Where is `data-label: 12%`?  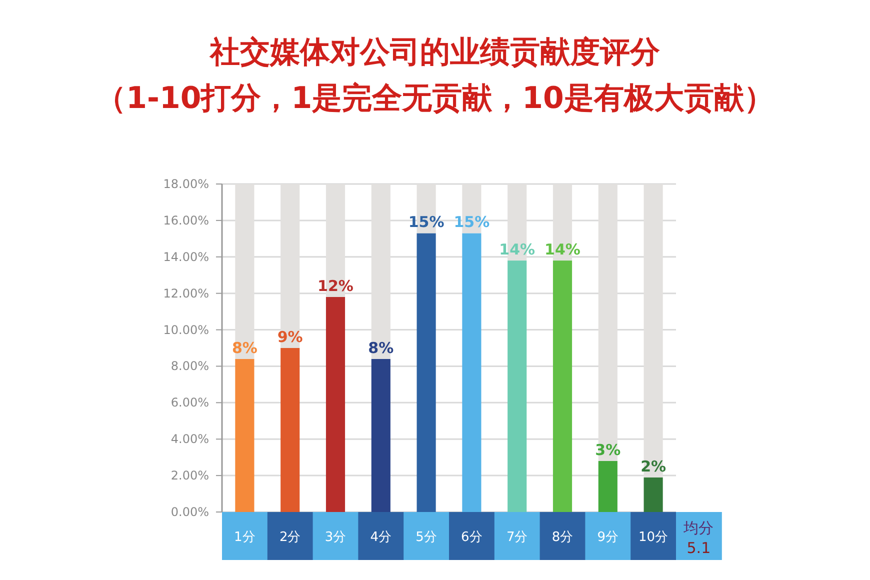
data-label: 12% is located at coordinates (336, 285).